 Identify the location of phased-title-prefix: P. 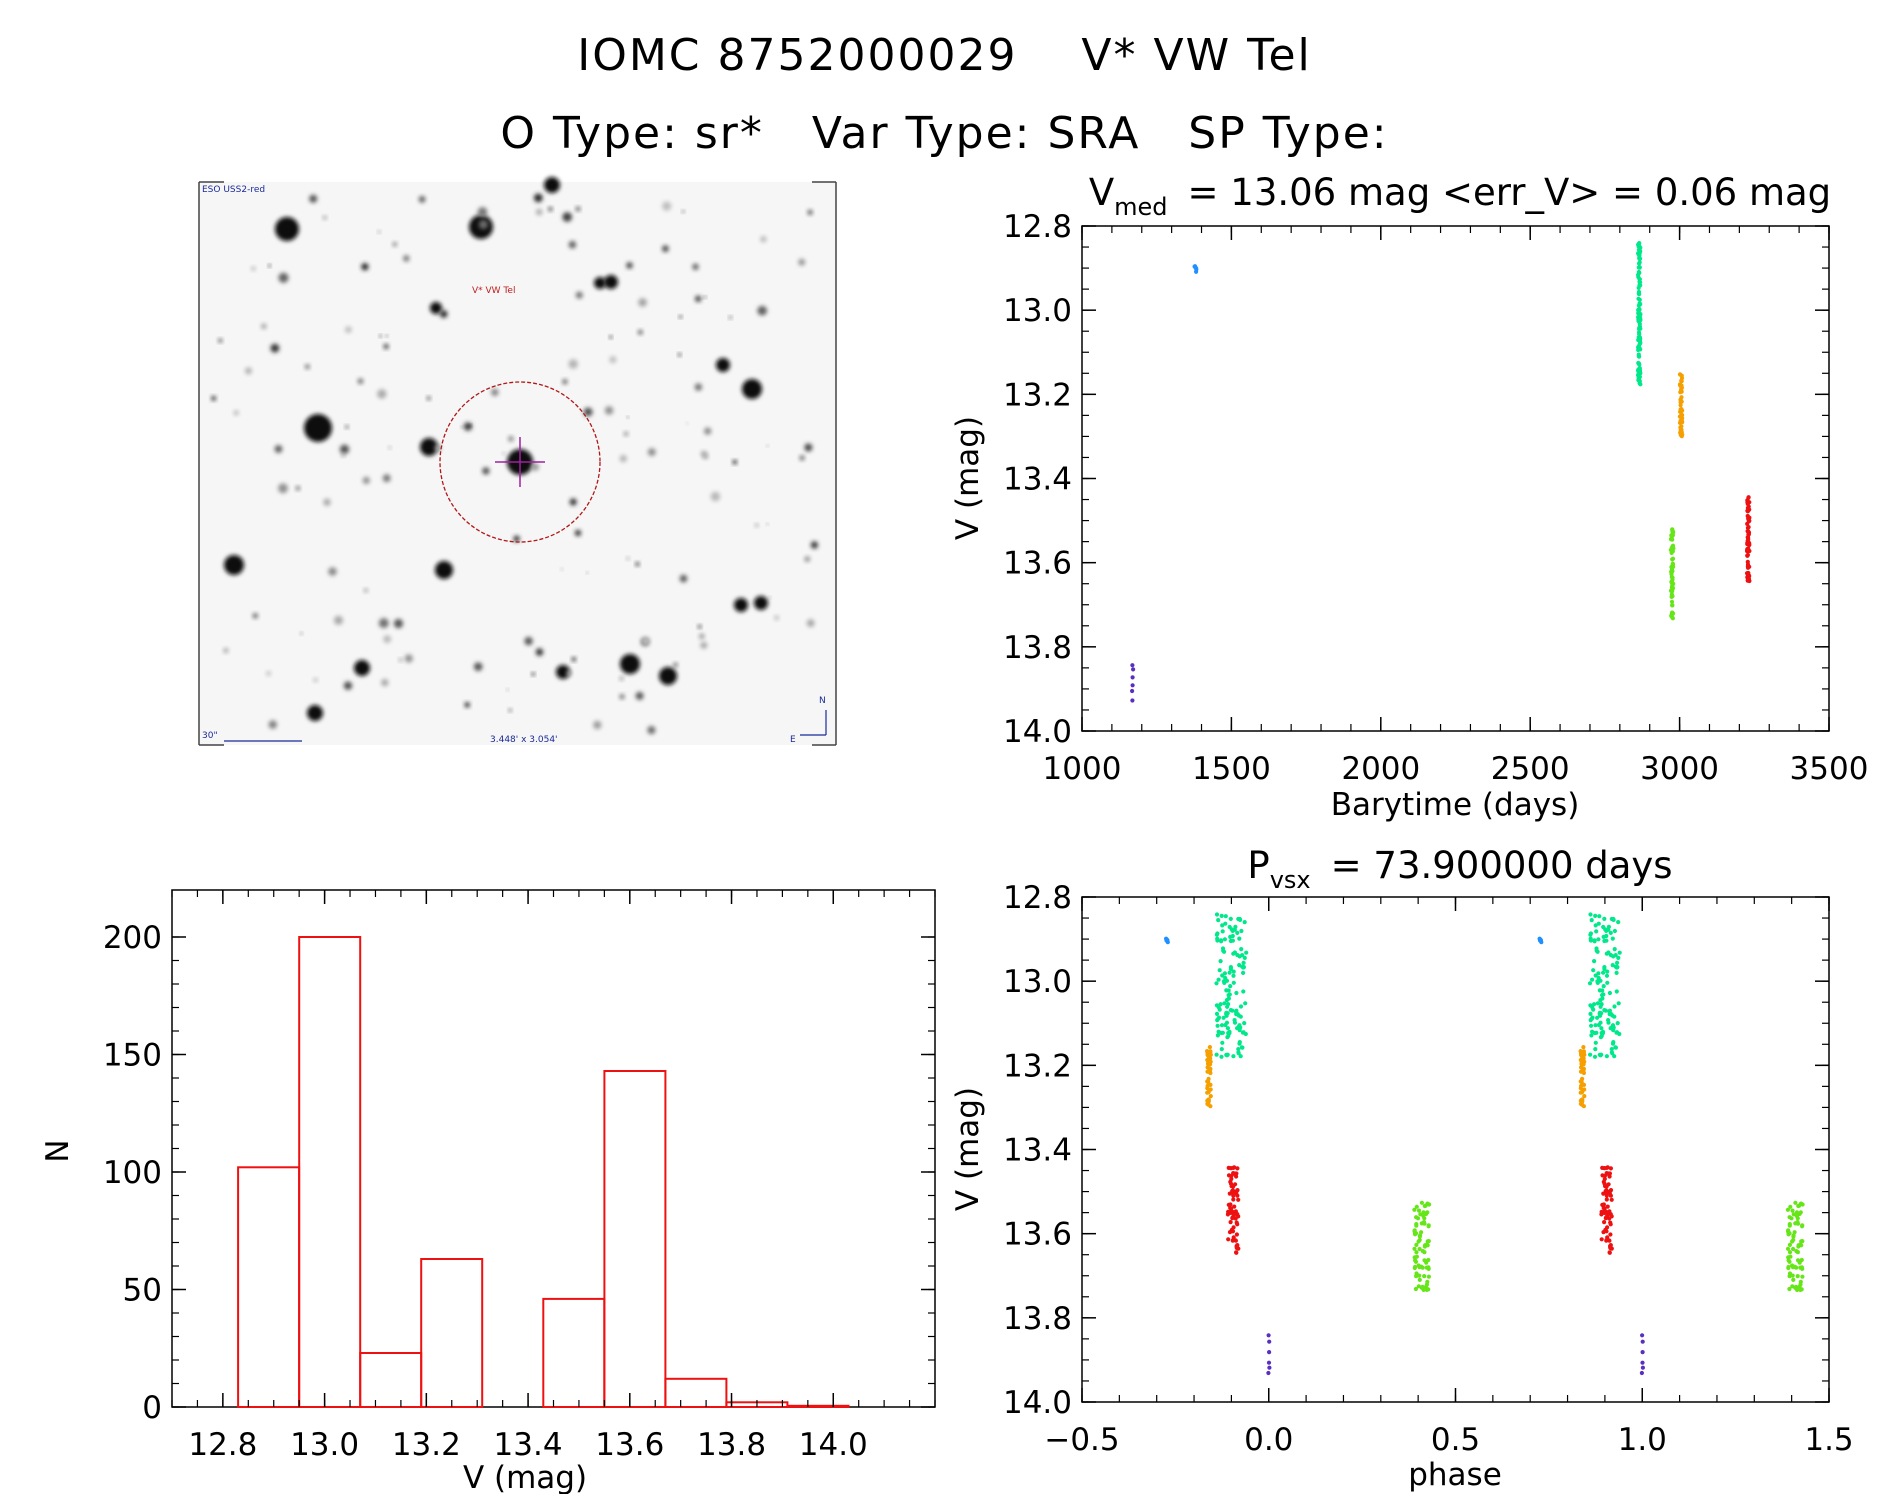
(1258, 865).